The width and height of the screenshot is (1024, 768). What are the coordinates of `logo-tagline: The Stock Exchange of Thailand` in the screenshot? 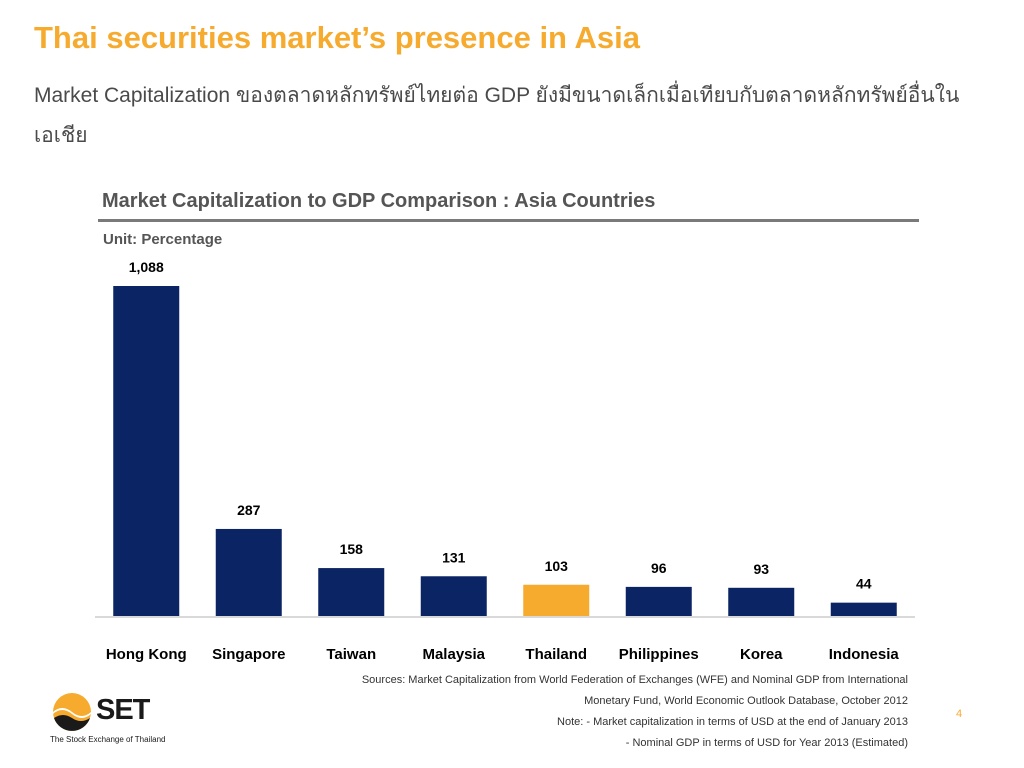 It's located at (108, 739).